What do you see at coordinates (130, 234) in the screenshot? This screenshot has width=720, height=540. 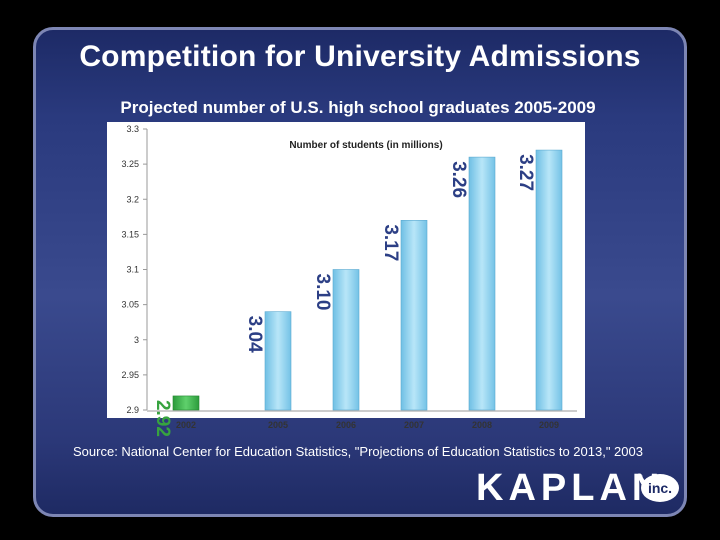 I see `y-tick-label: 3.15` at bounding box center [130, 234].